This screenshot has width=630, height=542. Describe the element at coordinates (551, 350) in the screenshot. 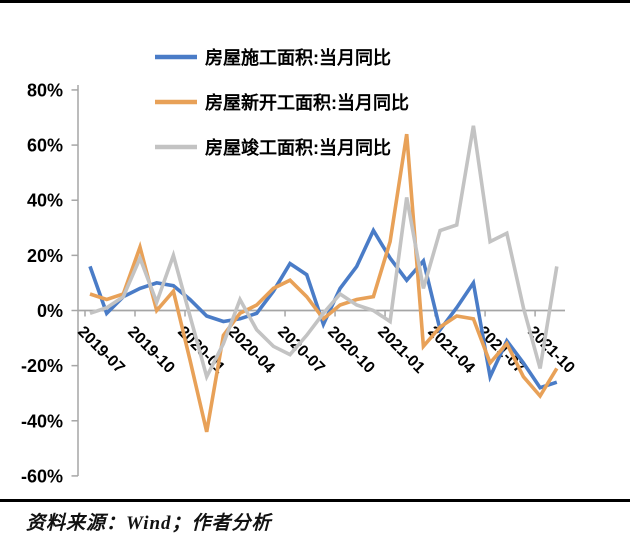

I see `x-axis-label: 2021-10` at that location.